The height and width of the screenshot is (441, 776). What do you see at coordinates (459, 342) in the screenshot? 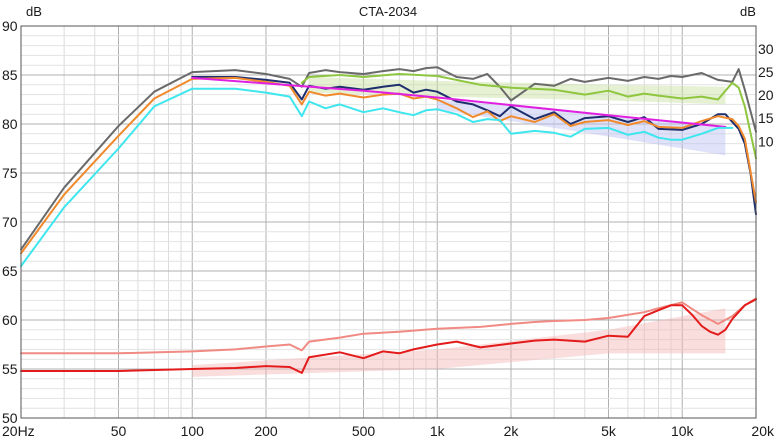
I see `di-tolerance-band` at bounding box center [459, 342].